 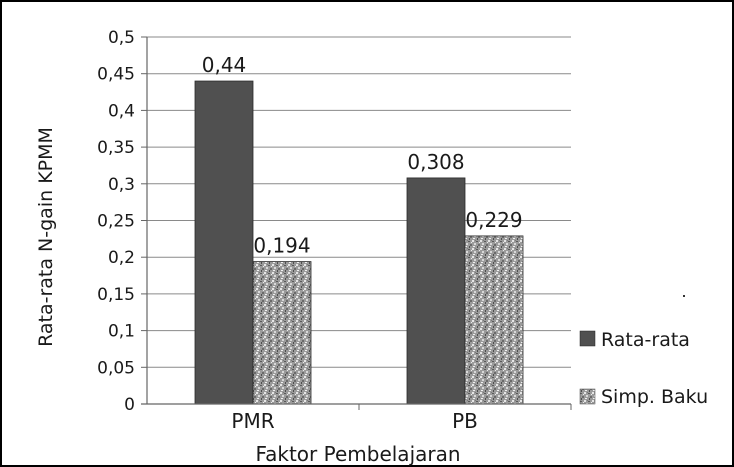 I want to click on legend-swatch-simp-baku, so click(x=587, y=396).